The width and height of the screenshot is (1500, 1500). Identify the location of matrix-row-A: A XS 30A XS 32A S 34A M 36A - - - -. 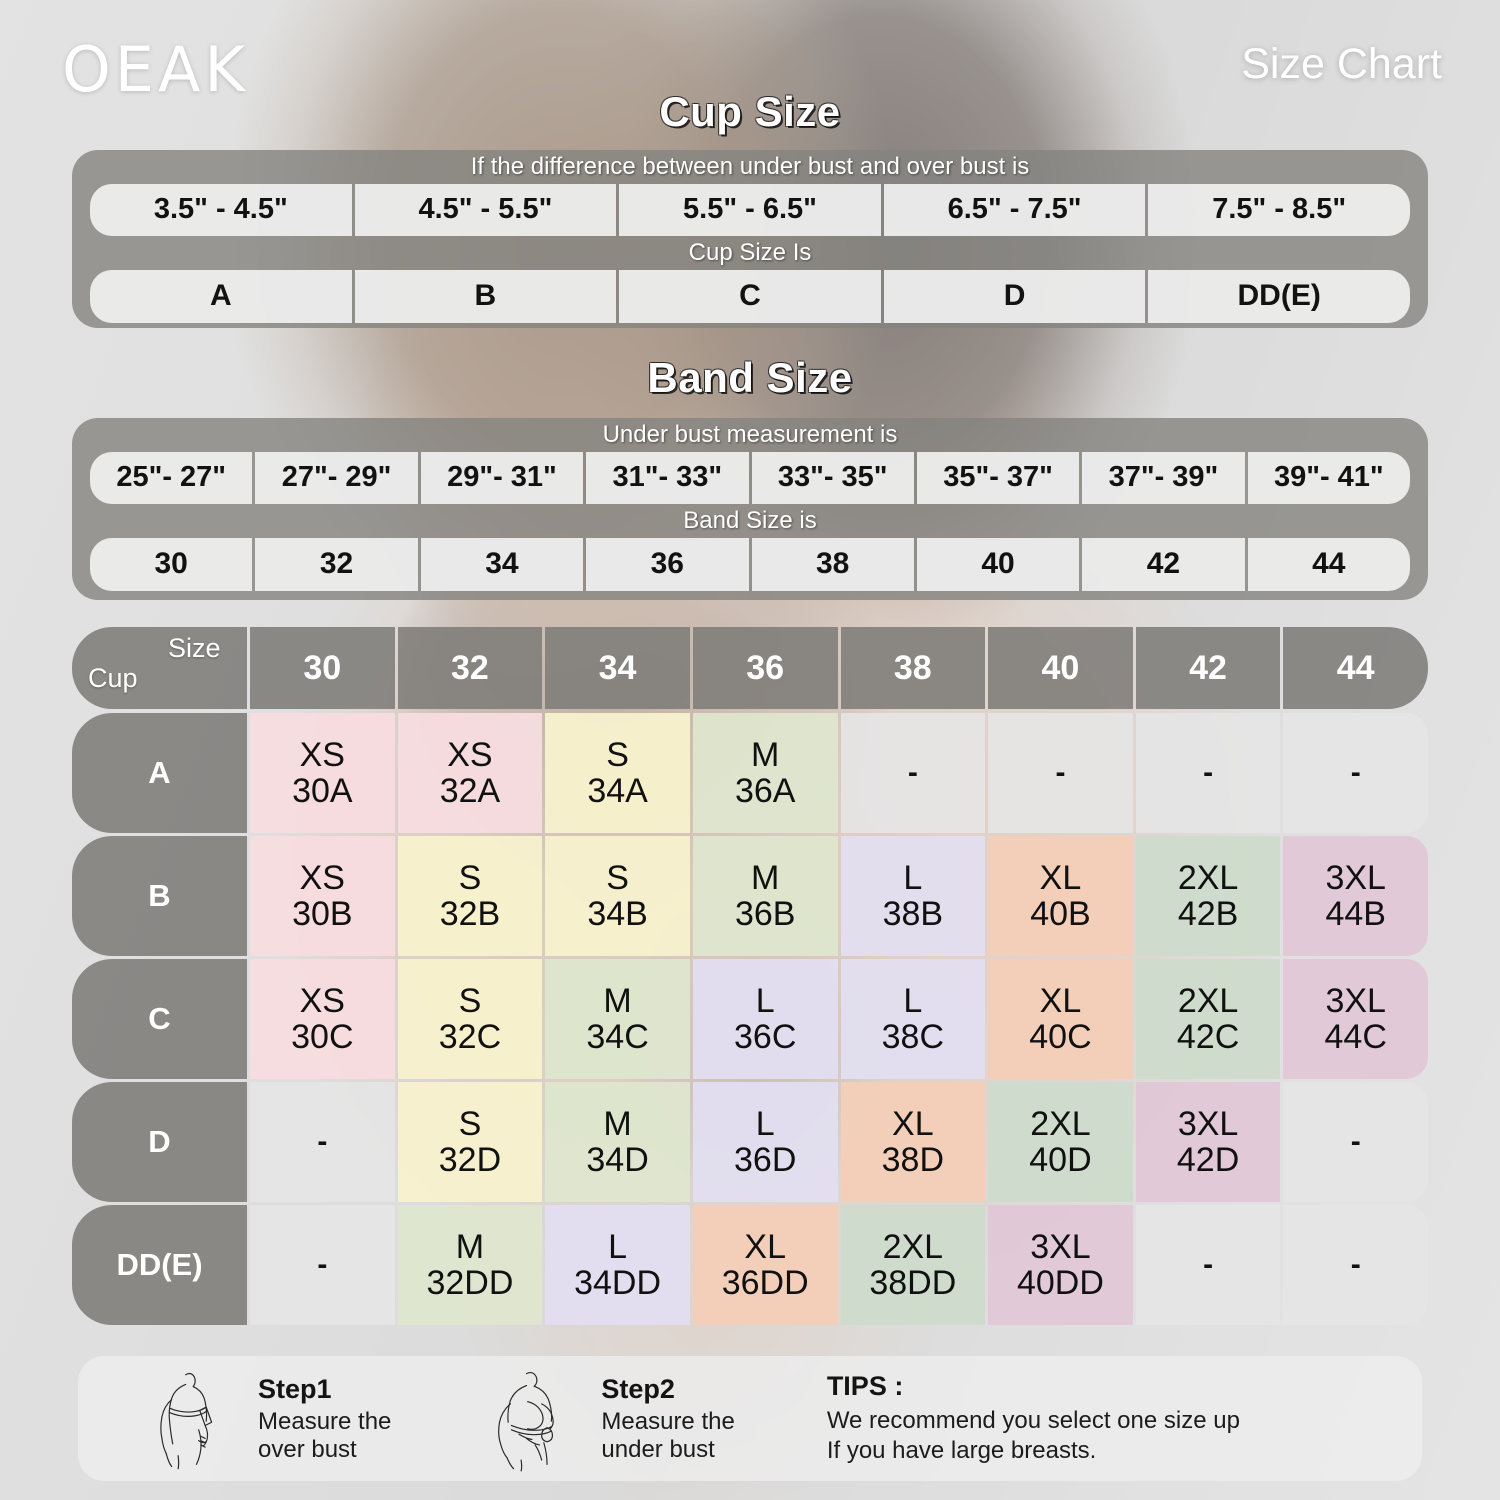
(750, 773).